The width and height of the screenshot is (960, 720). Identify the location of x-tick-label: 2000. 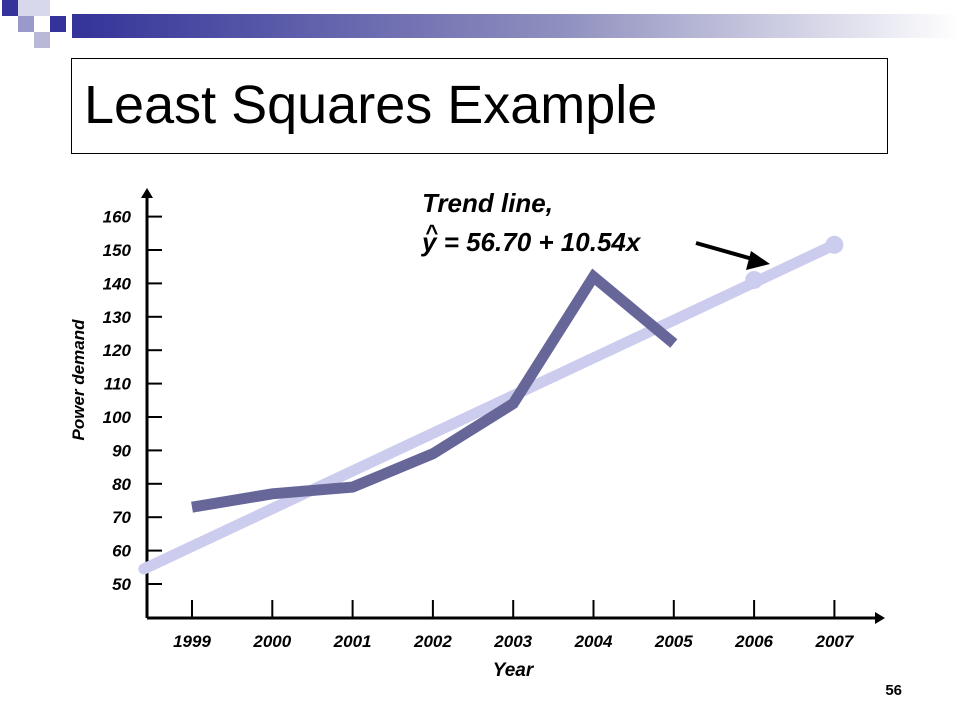
(271, 641).